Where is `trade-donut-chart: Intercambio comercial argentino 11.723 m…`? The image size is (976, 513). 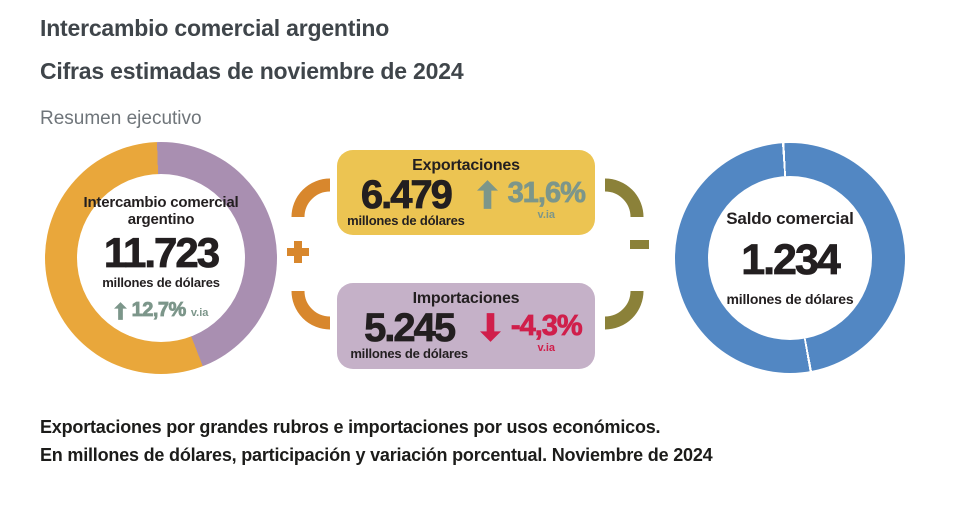 trade-donut-chart: Intercambio comercial argentino 11.723 m… is located at coordinates (161, 258).